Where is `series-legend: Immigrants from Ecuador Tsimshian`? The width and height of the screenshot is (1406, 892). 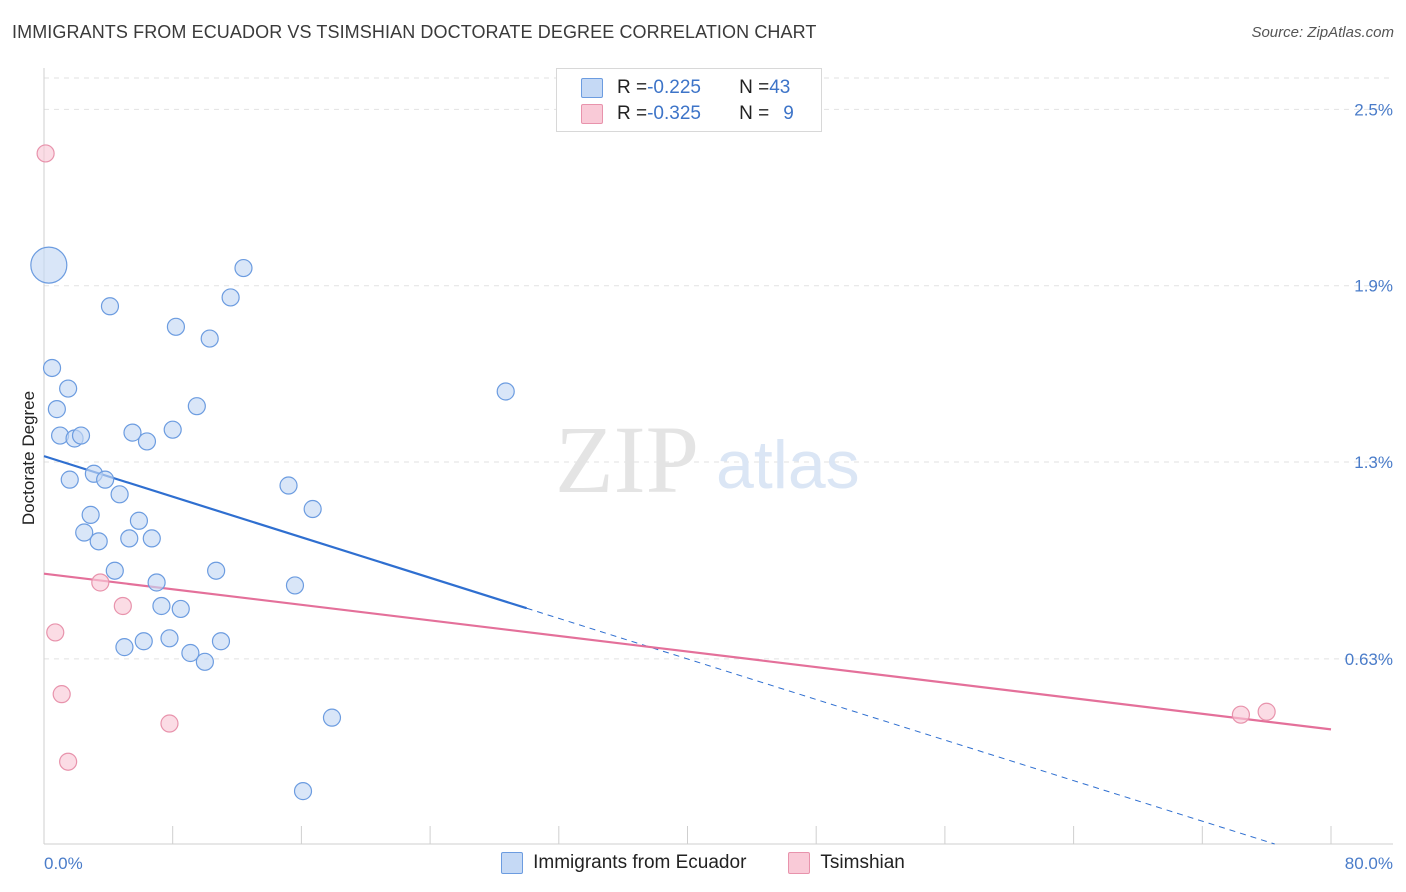 series-legend: Immigrants from Ecuador Tsimshian is located at coordinates (703, 863).